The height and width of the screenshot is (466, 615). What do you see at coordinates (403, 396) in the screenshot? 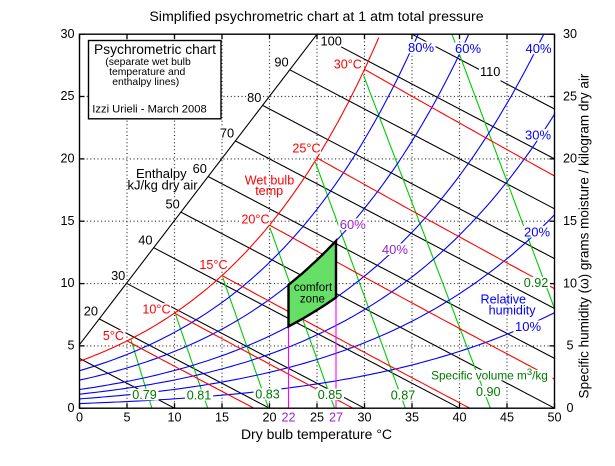
I see `svg-text: 0.87` at bounding box center [403, 396].